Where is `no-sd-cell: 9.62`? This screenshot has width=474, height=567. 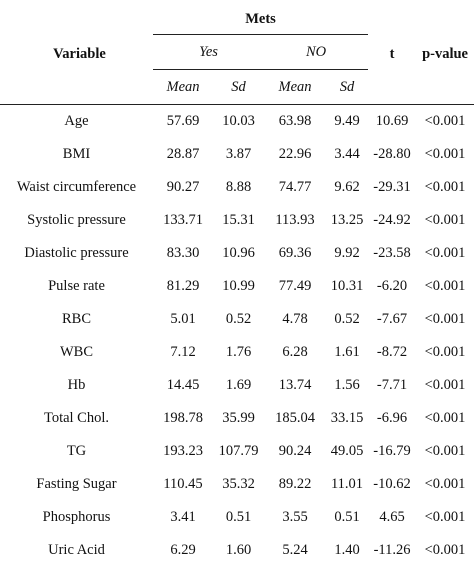 no-sd-cell: 9.62 is located at coordinates (347, 187).